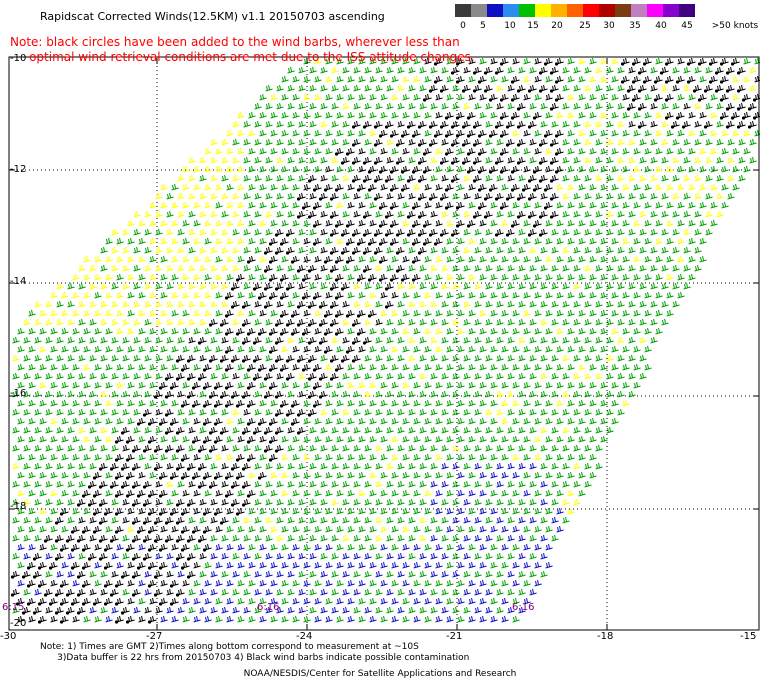 This screenshot has height=688, width=760. I want to click on legend-label-20: 20, so click(557, 26).